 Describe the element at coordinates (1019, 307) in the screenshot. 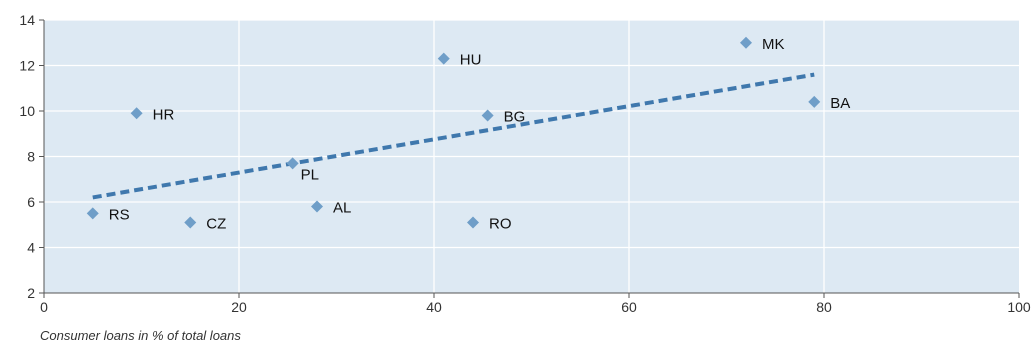

I see `x-tick-label: 100` at that location.